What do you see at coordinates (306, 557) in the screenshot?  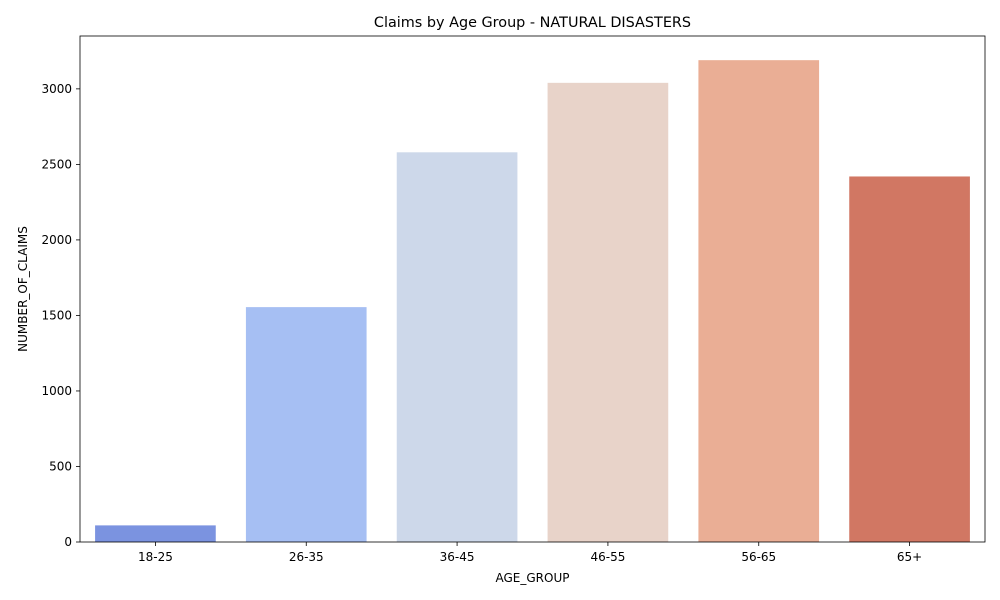 I see `x-tick-label: 26-35` at bounding box center [306, 557].